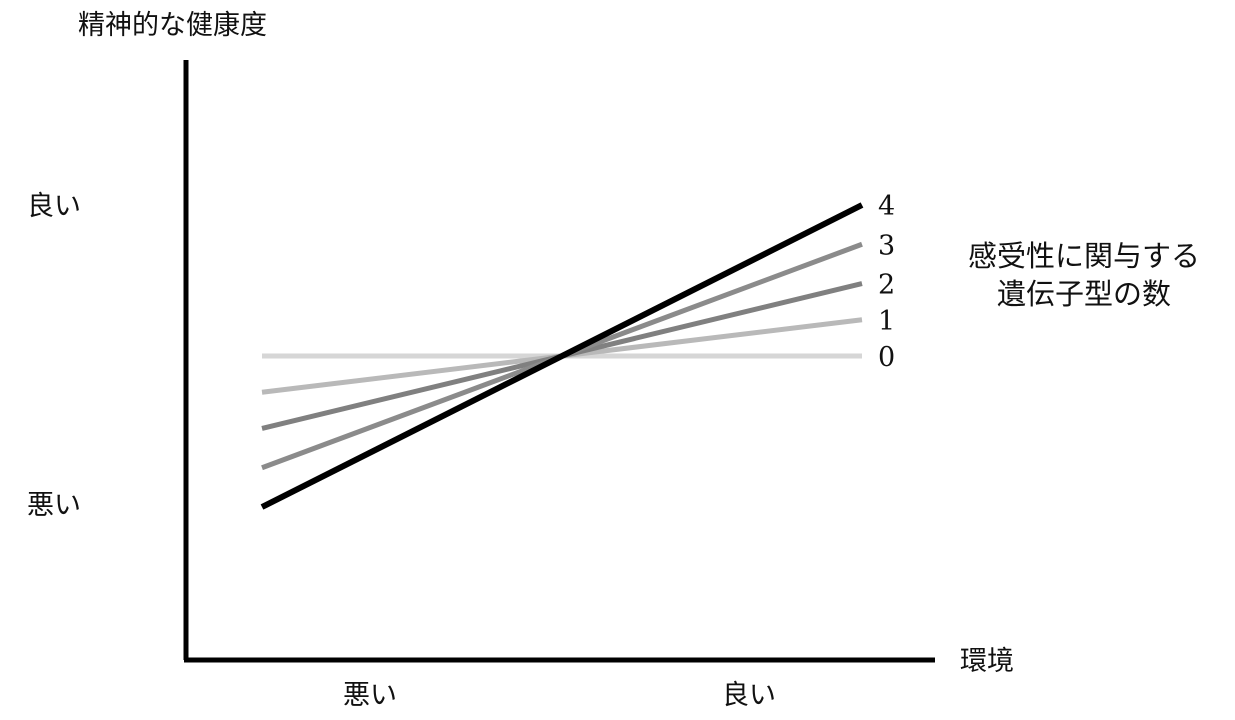 The width and height of the screenshot is (1235, 720). I want to click on legend-title-line-1: 感受性に関与する, so click(1083, 256).